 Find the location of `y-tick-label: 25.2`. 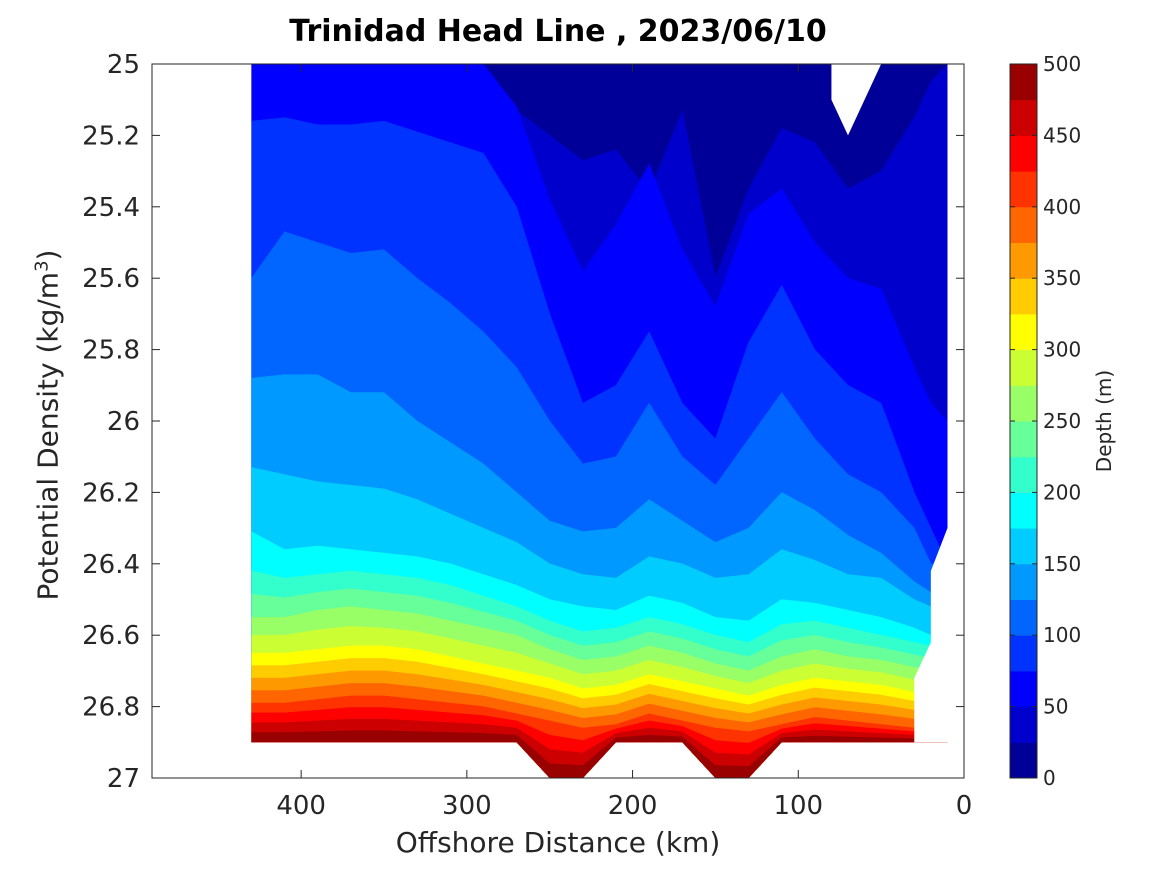

y-tick-label: 25.2 is located at coordinates (111, 136).